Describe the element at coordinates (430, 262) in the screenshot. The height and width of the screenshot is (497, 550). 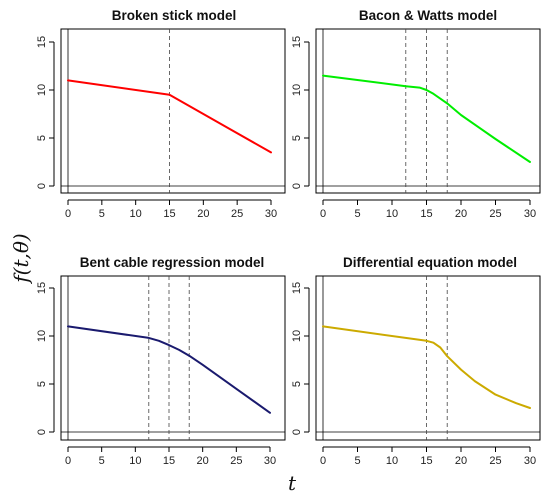
I see `panel-title: Differential equation model` at that location.